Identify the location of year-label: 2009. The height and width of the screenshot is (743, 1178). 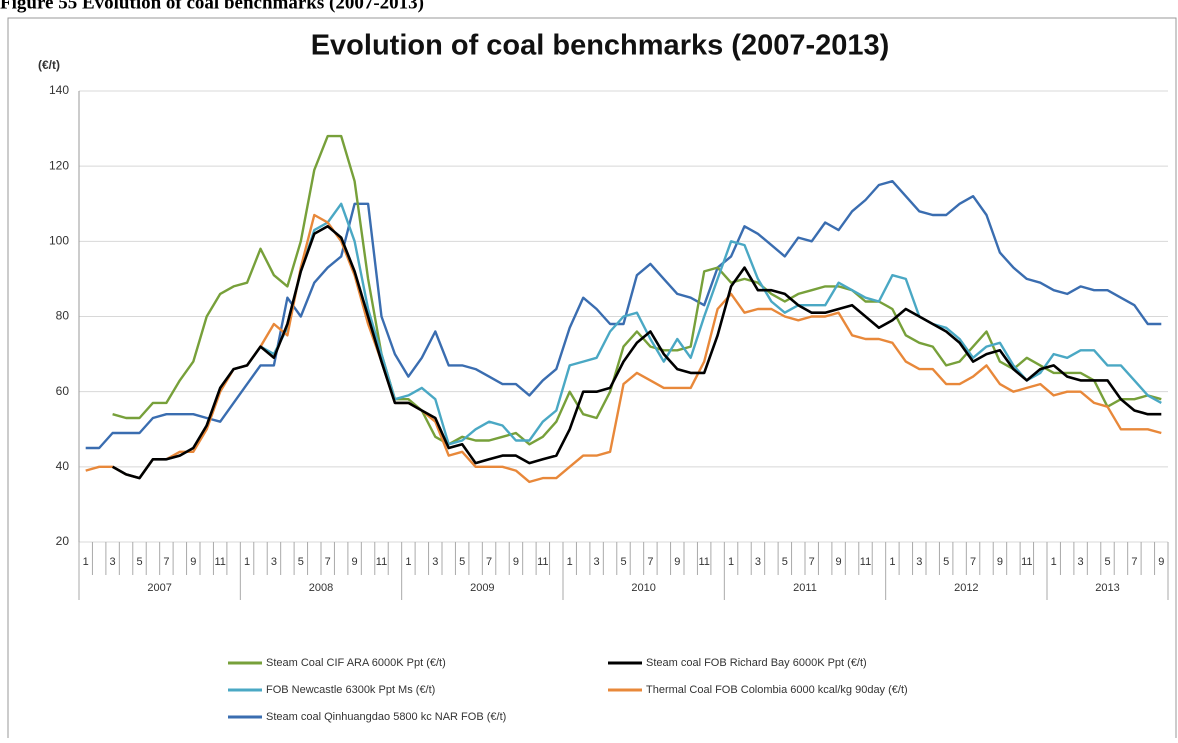
(482, 588).